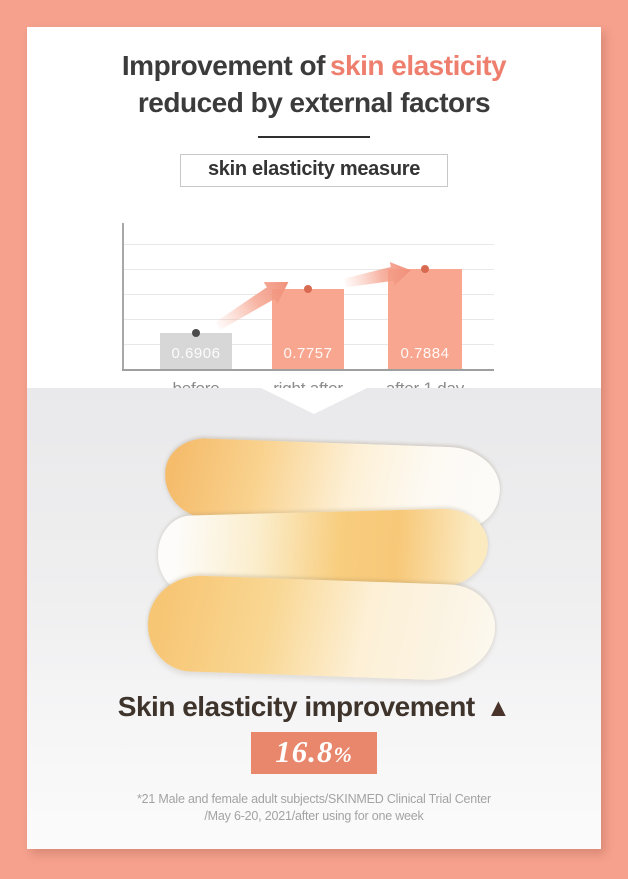 This screenshot has height=879, width=628. Describe the element at coordinates (314, 102) in the screenshot. I see `title-line2: reduced by external factors` at that location.